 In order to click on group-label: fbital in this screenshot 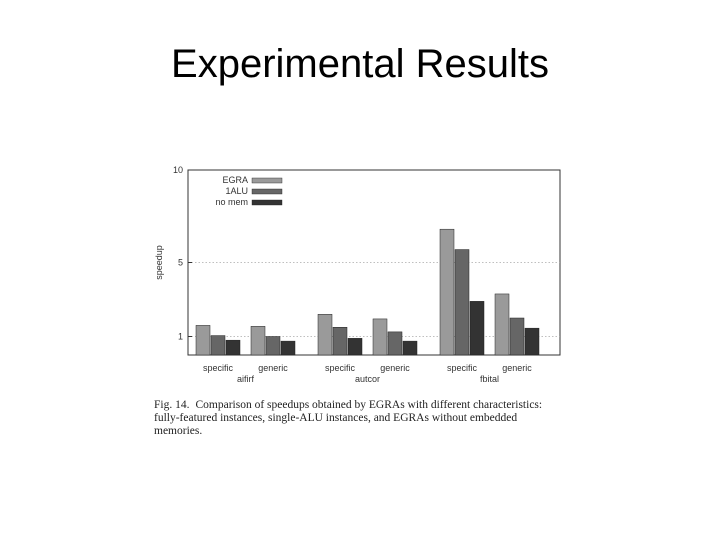, I will do `click(489, 379)`.